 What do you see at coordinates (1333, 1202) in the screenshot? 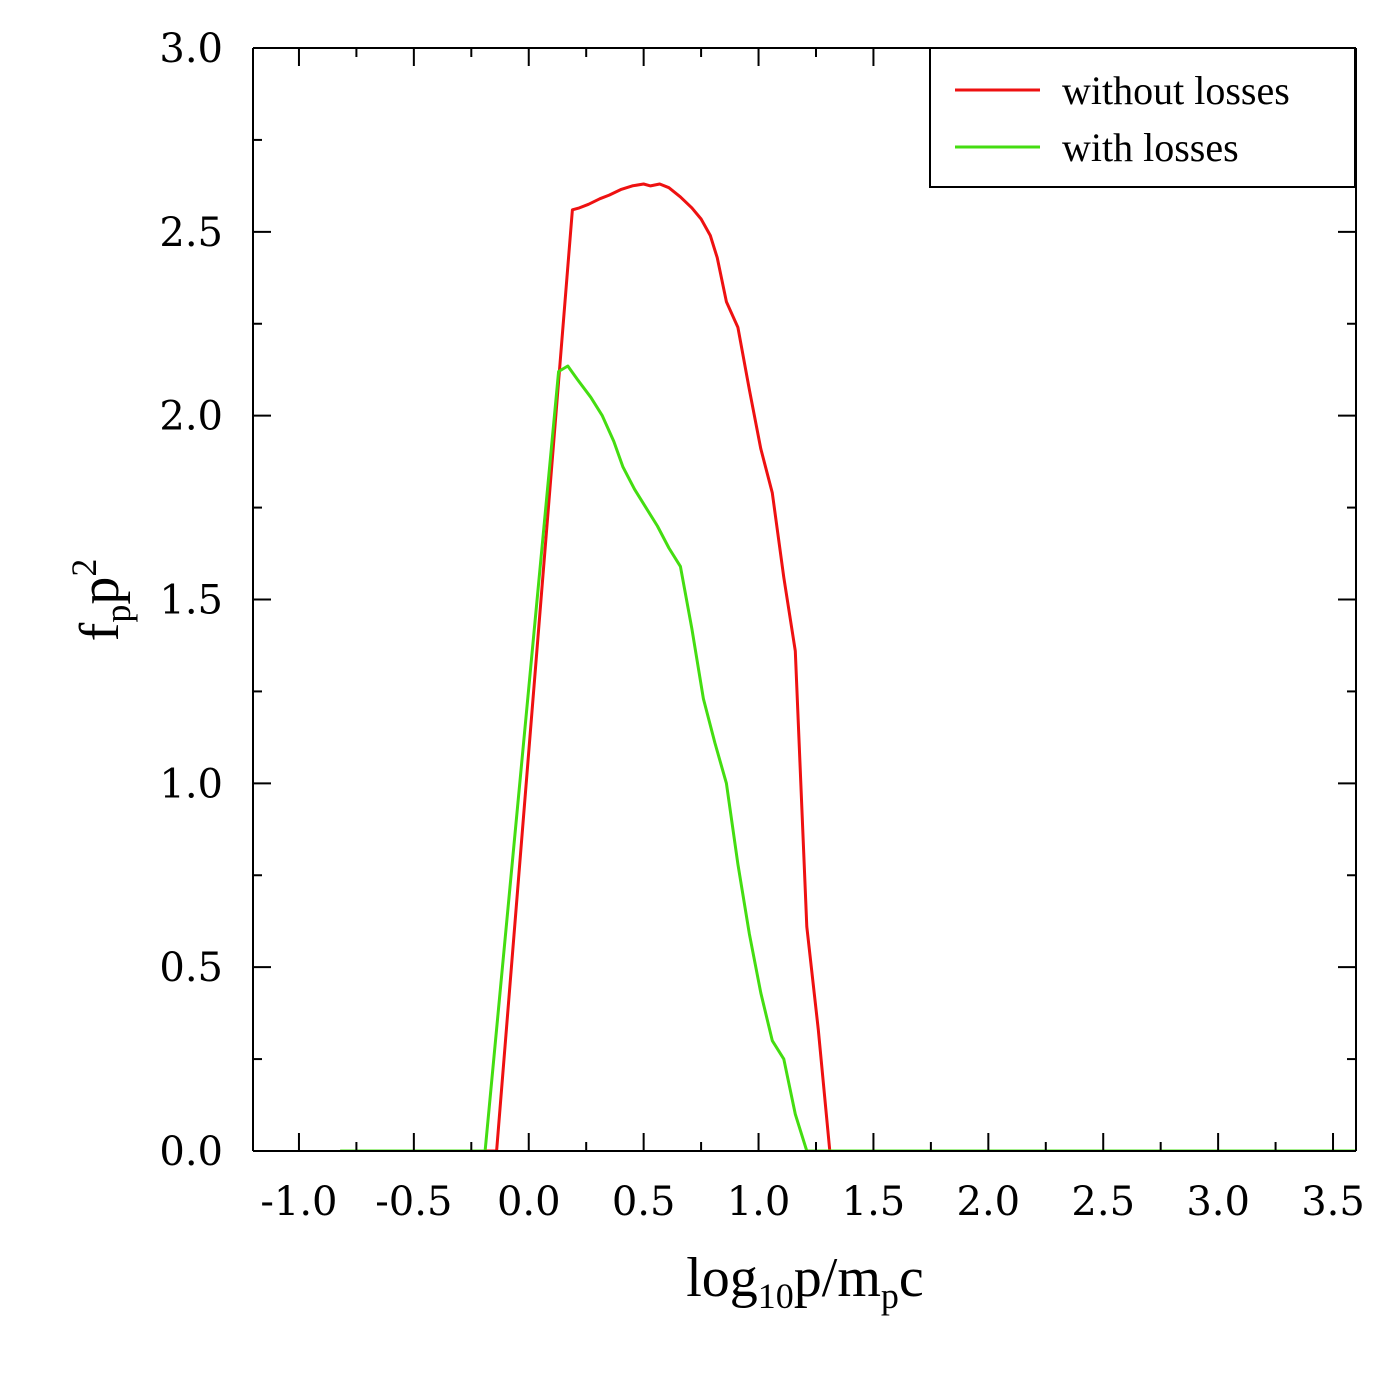
I see `x-tick-label: 3.5` at bounding box center [1333, 1202].